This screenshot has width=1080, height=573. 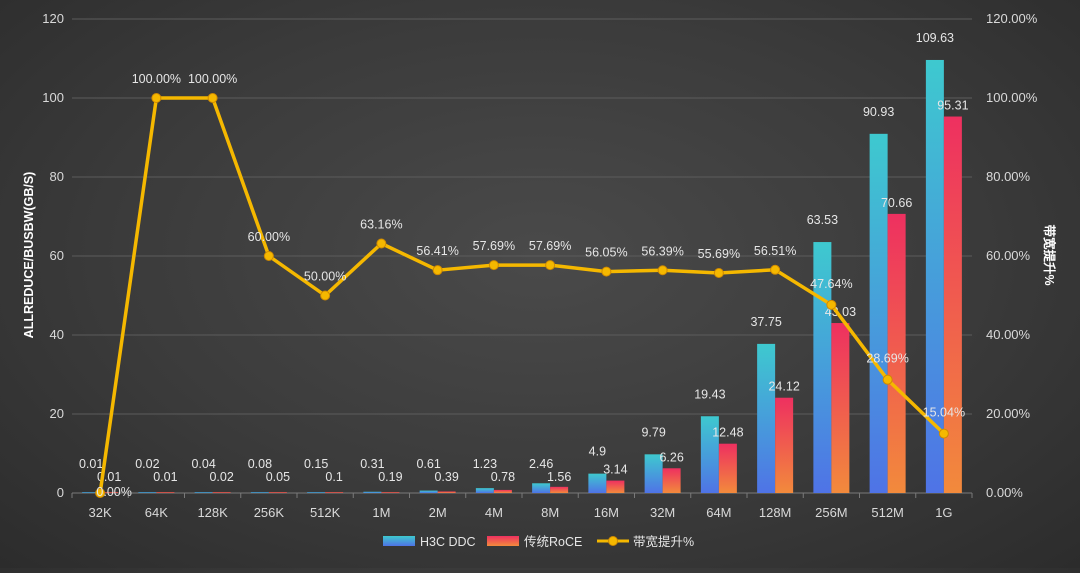 What do you see at coordinates (718, 512) in the screenshot?
I see `x-tick-label: 64M` at bounding box center [718, 512].